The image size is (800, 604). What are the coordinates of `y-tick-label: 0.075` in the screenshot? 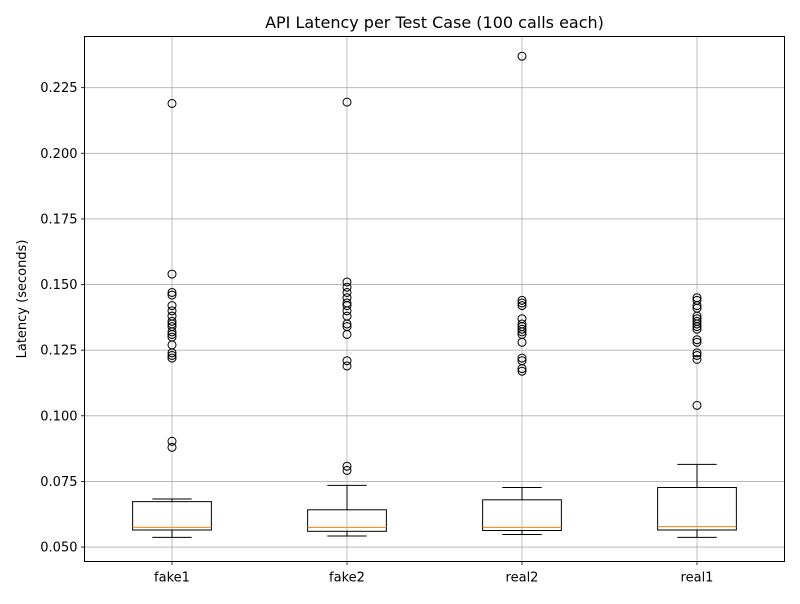 It's located at (58, 482).